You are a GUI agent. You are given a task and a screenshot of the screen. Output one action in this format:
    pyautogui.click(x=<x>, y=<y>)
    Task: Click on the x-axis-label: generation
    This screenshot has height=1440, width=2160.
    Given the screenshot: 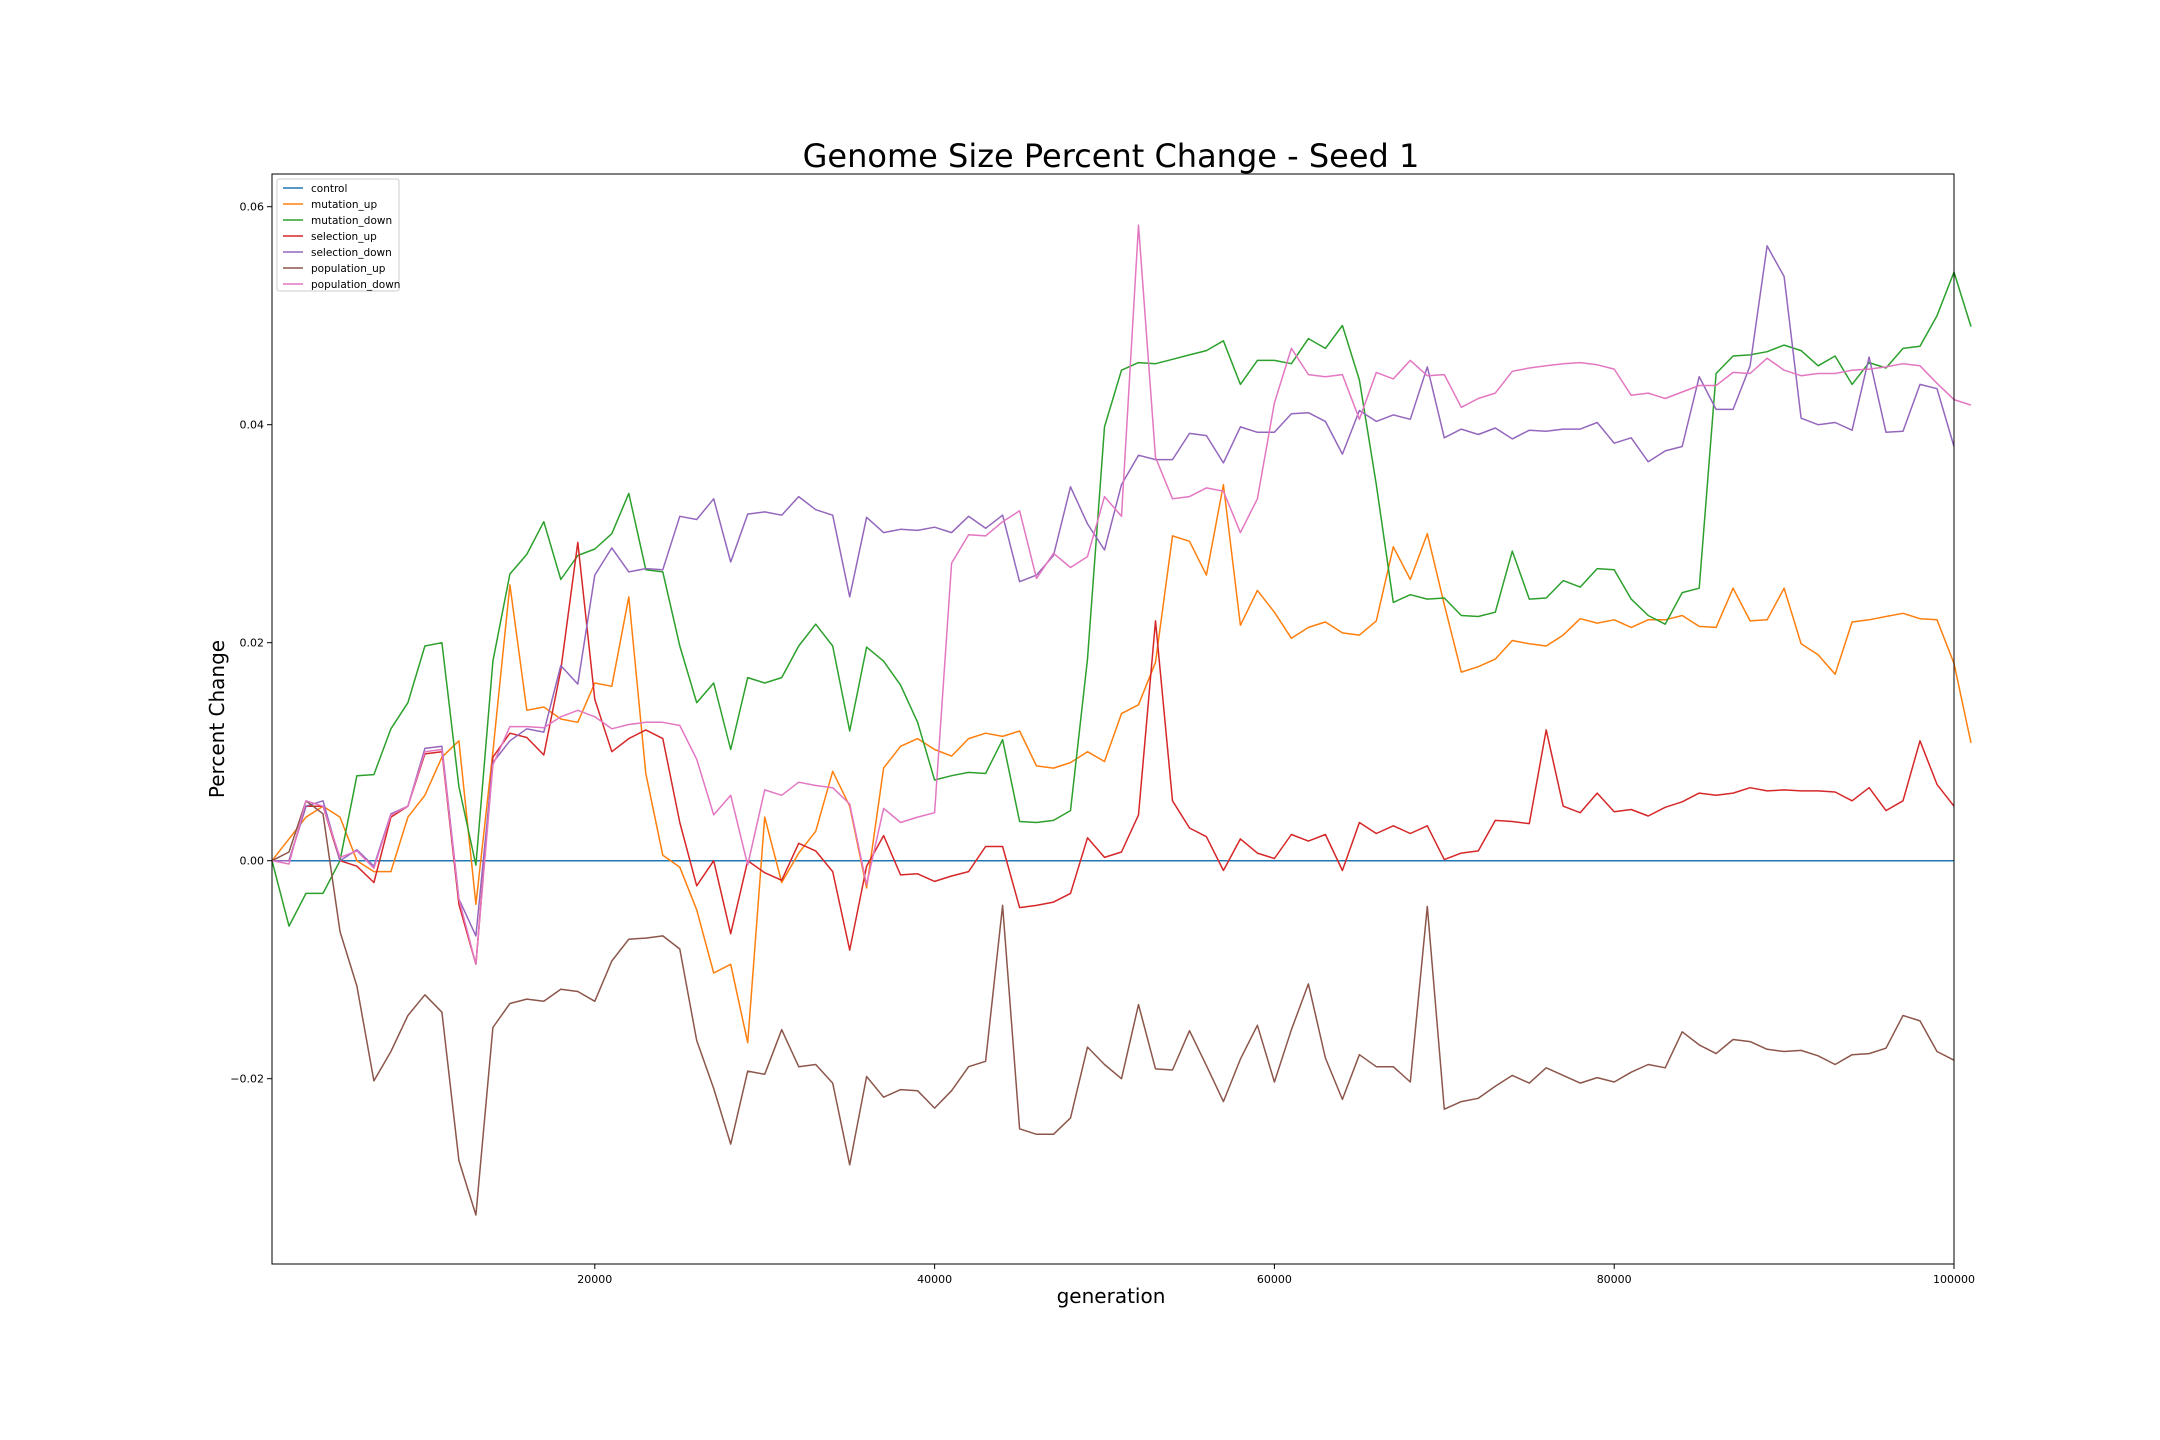 What is the action you would take?
    pyautogui.click(x=1111, y=1296)
    